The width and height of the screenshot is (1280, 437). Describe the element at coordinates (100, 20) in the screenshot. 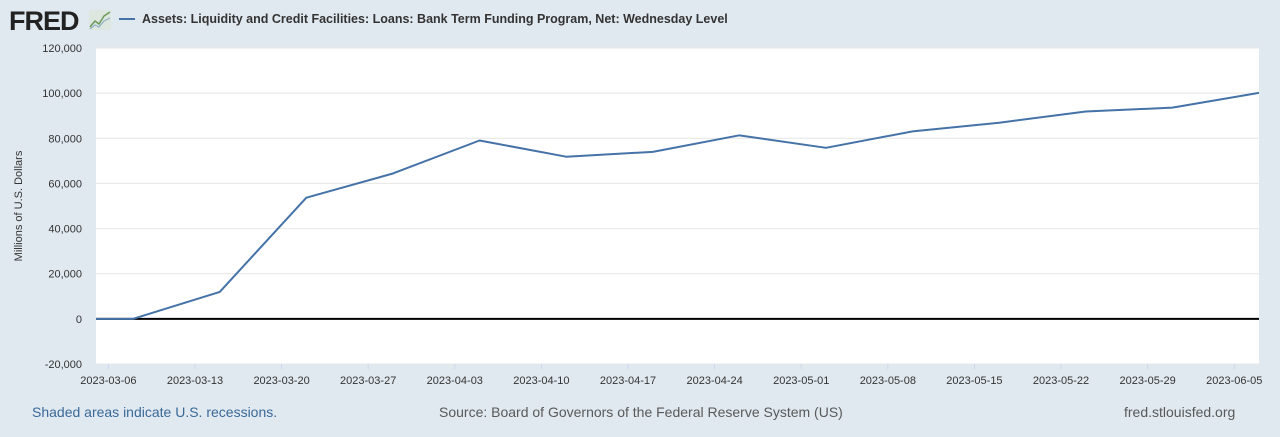

I see `fred-logo-graph-icon` at that location.